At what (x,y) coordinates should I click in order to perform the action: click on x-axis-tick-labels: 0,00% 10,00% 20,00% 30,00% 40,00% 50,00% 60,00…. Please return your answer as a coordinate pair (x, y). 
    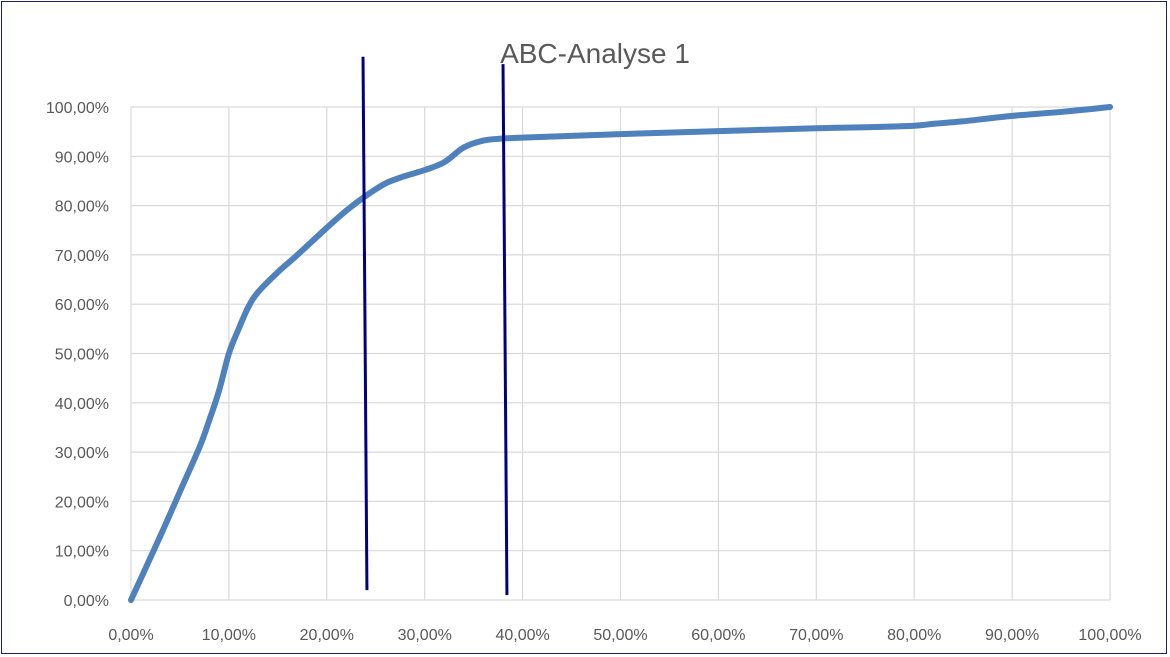
    Looking at the image, I should click on (624, 635).